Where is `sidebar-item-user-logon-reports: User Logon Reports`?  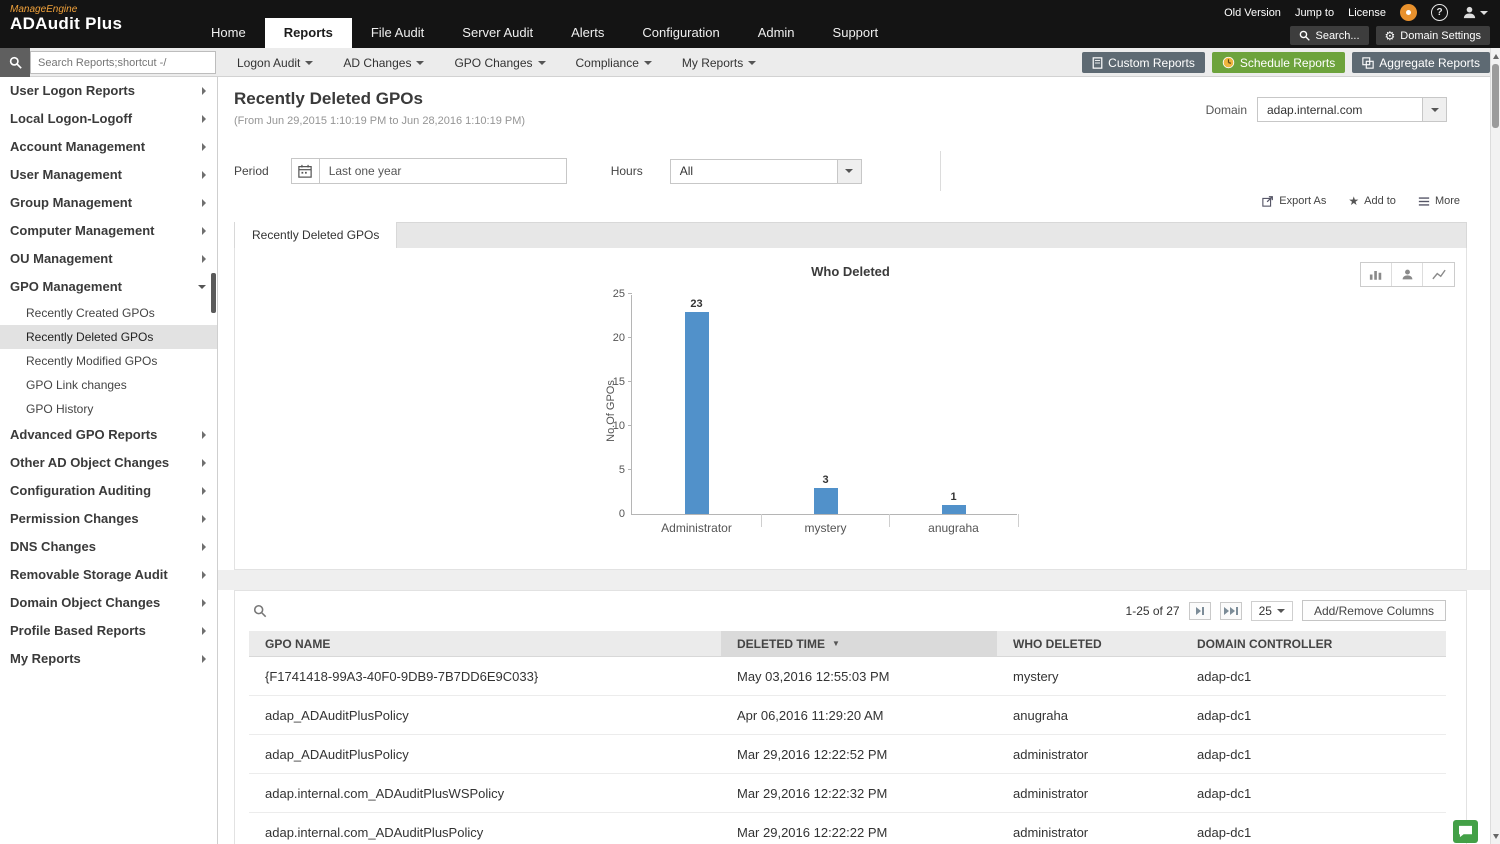
sidebar-item-user-logon-reports: User Logon Reports is located at coordinates (108, 91).